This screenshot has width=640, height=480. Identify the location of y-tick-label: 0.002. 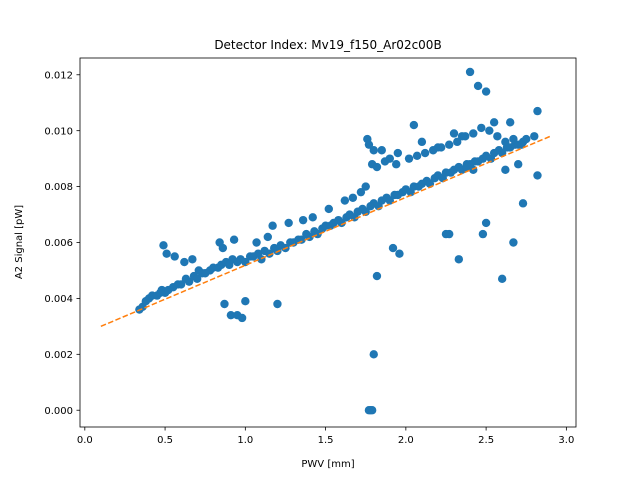
(58, 355).